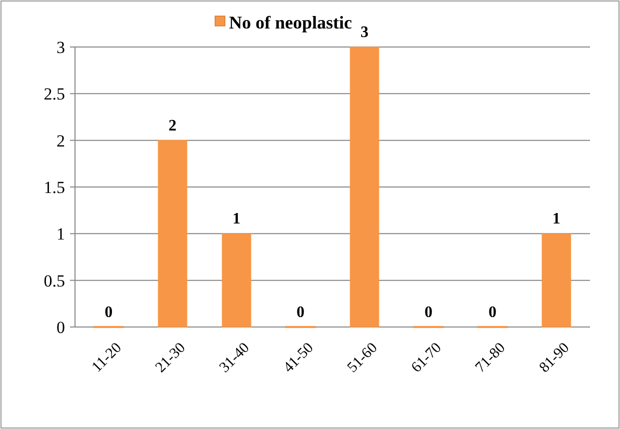  Describe the element at coordinates (364, 32) in the screenshot. I see `data-label: 3` at that location.